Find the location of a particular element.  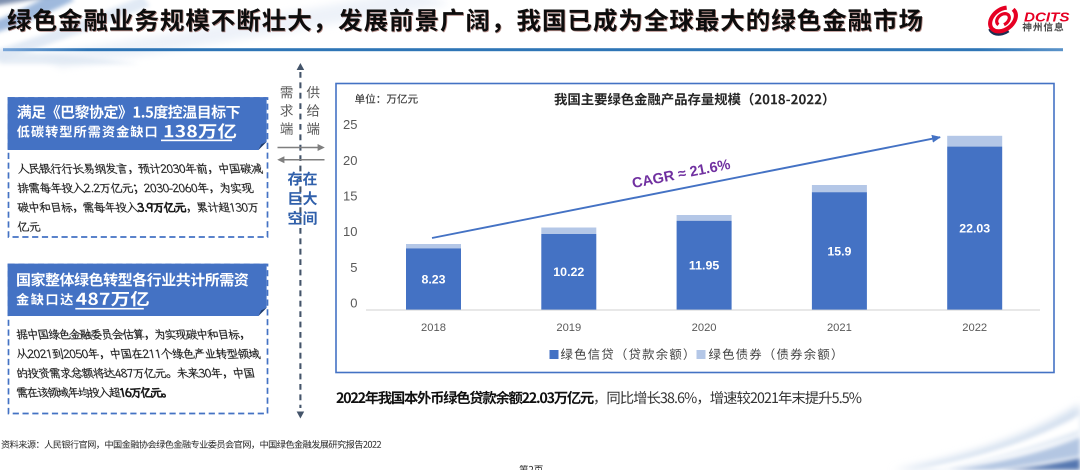

svg-text: DCITS is located at coordinates (1047, 18).